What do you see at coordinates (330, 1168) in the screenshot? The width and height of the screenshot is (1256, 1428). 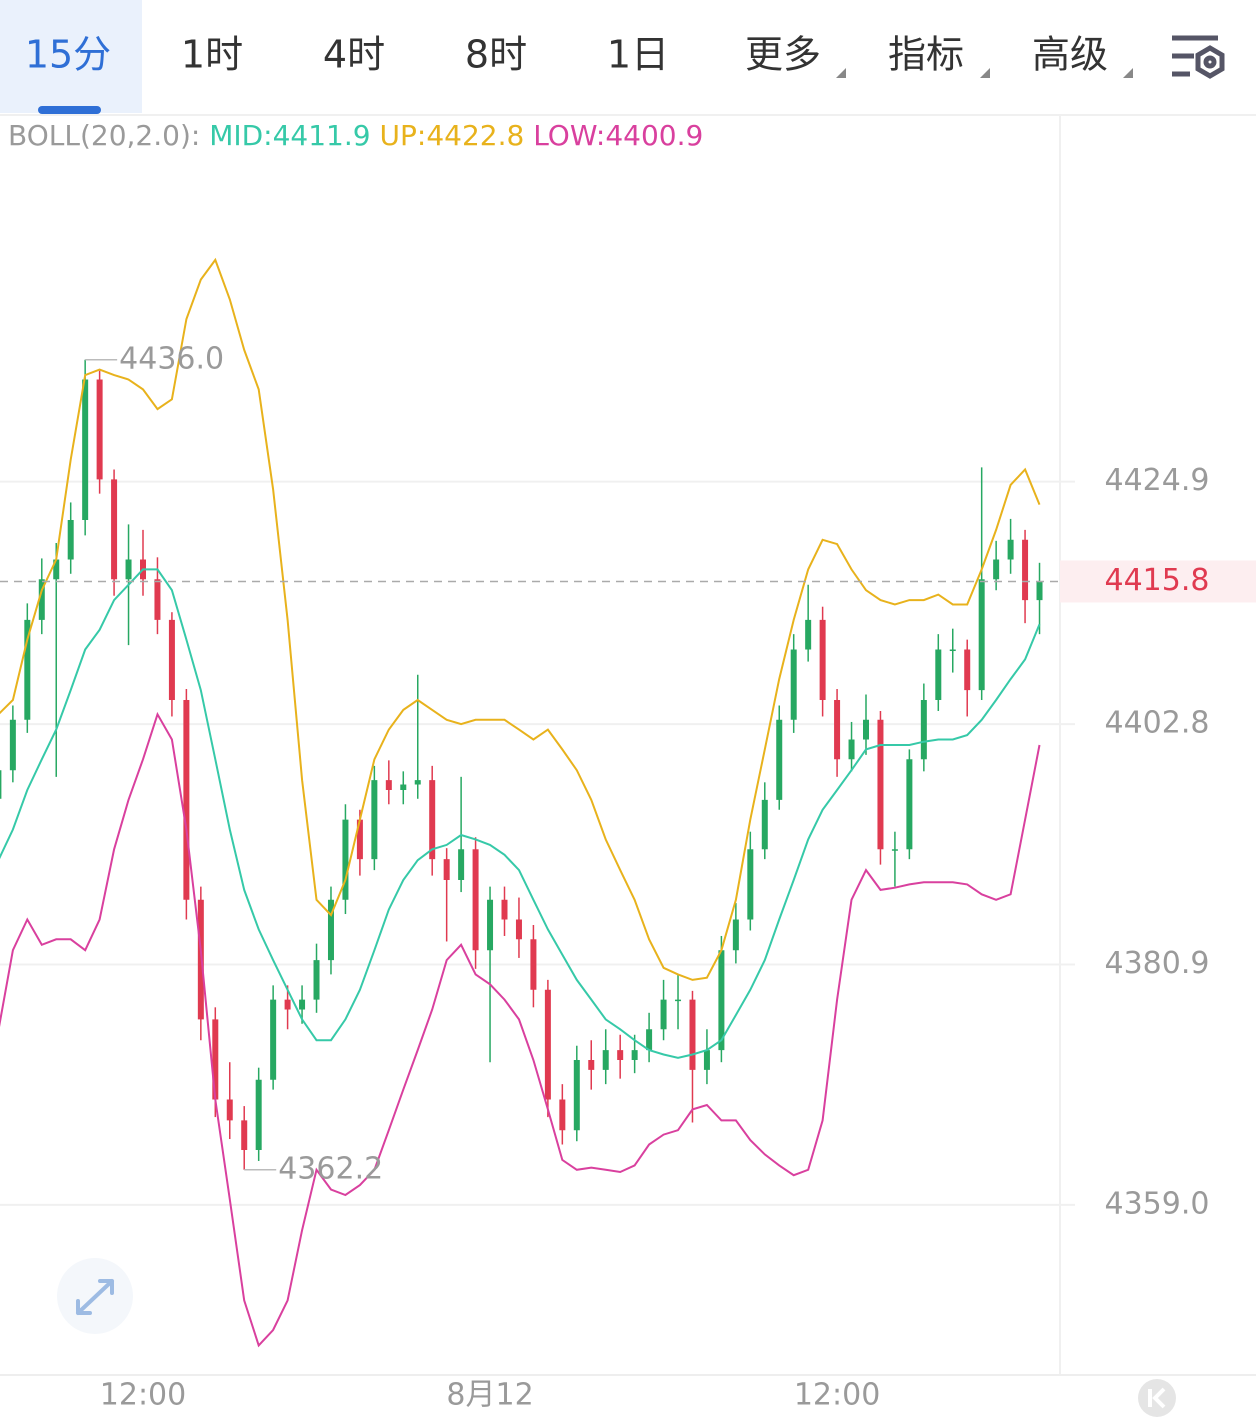 I see `extreme-annotation: 4362.2` at bounding box center [330, 1168].